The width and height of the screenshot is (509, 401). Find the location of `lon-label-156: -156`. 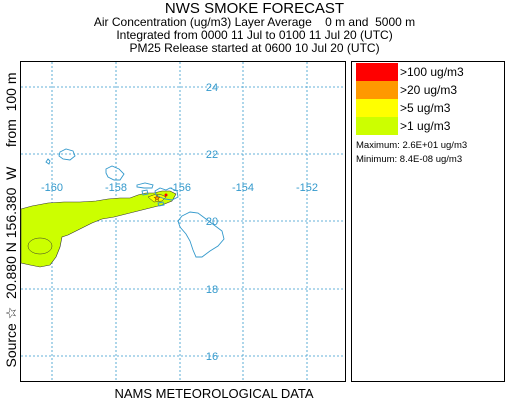

lon-label-156: -156 is located at coordinates (180, 188).